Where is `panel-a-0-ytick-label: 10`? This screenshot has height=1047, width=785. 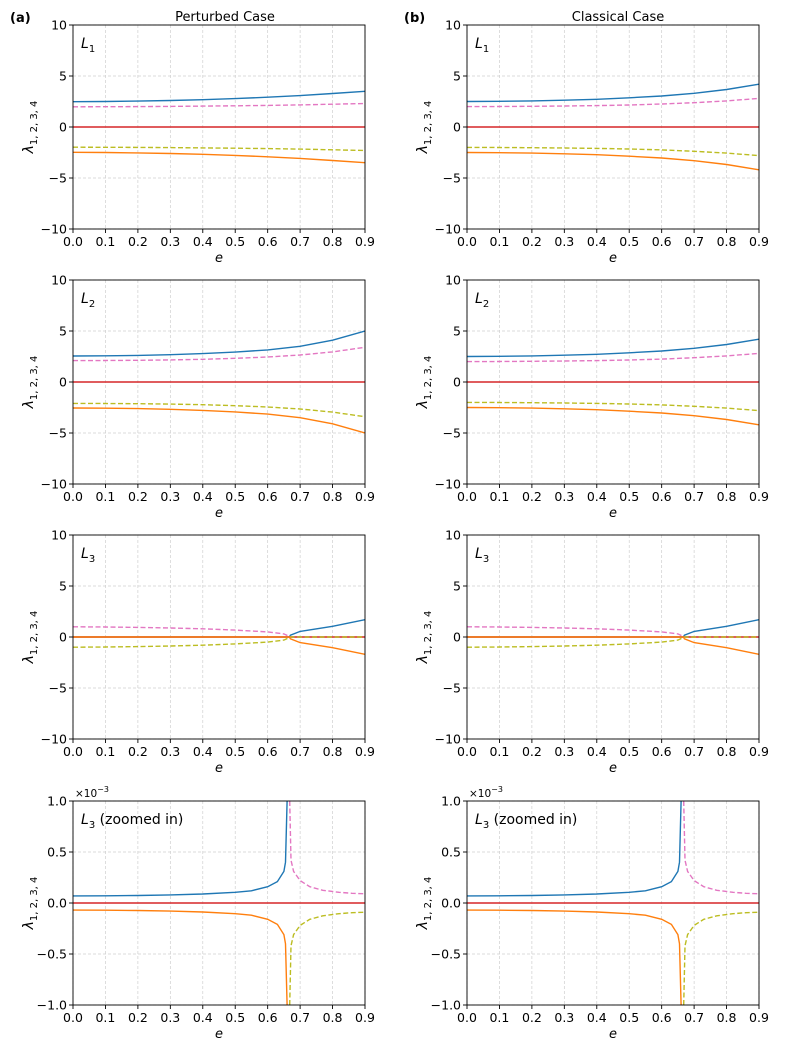 panel-a-0-ytick-label: 10 is located at coordinates (59, 25).